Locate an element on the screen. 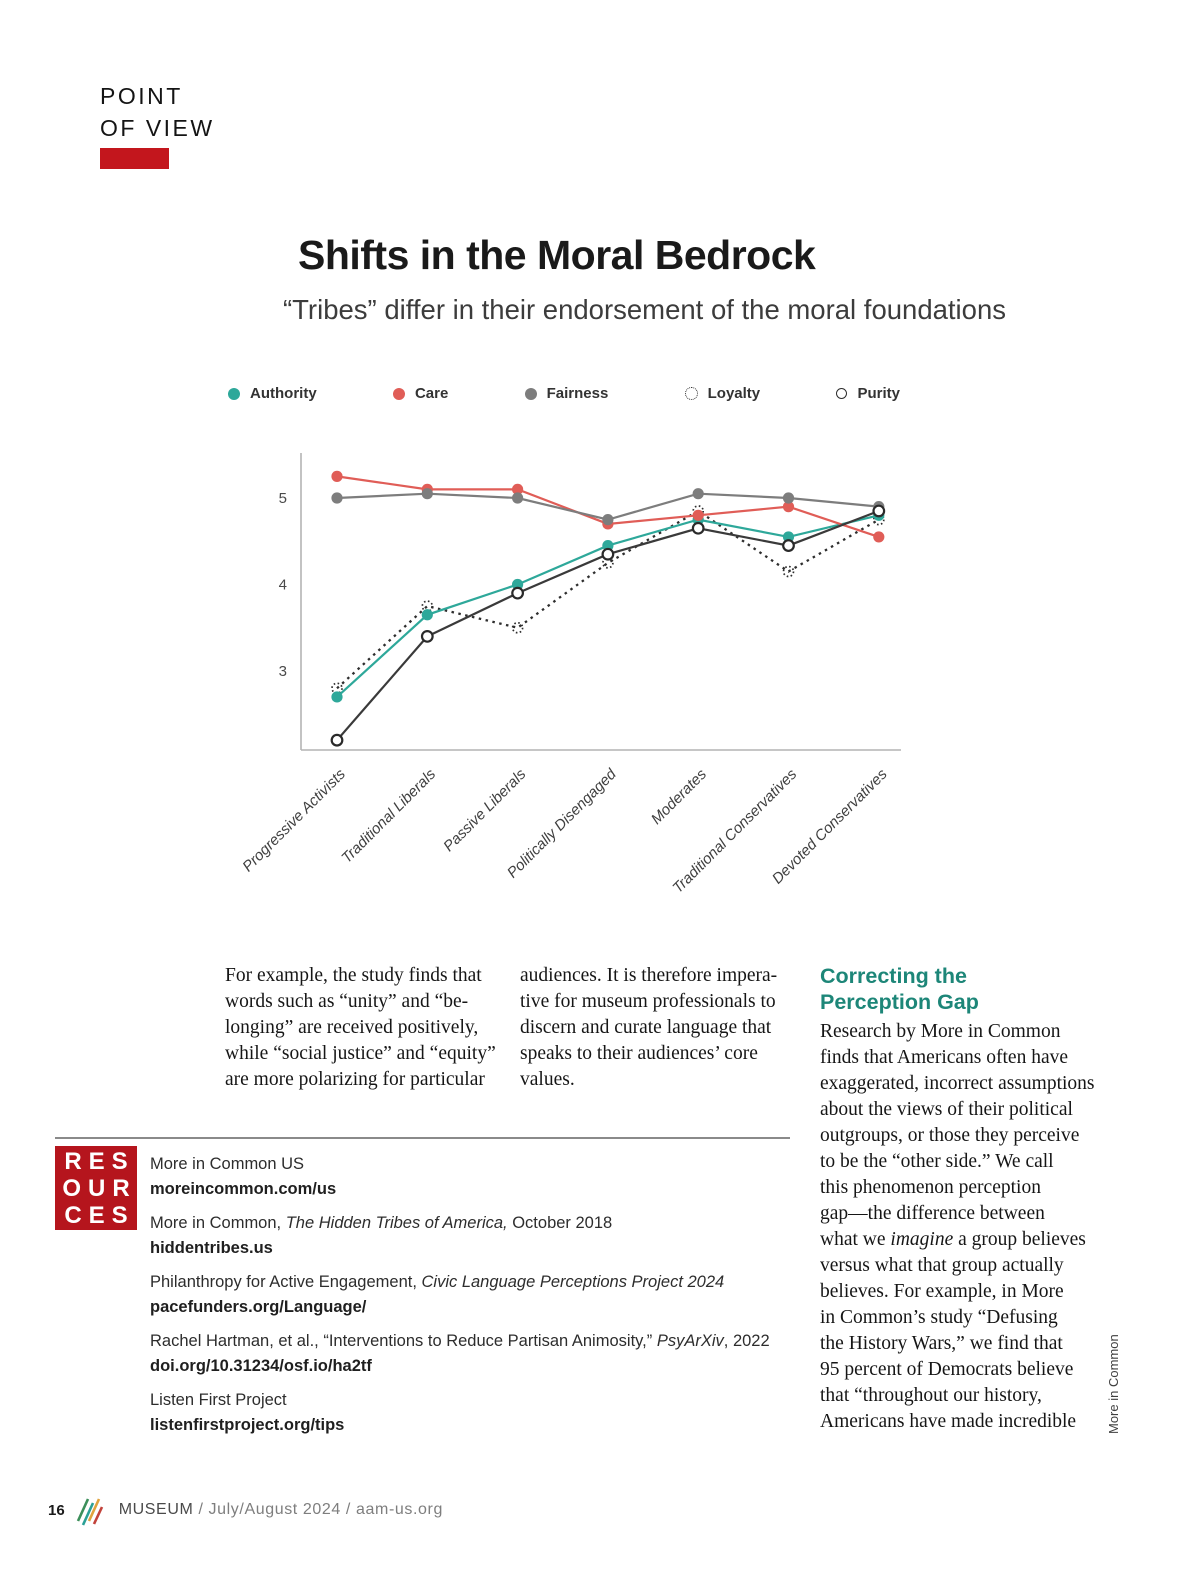 The image size is (1200, 1582). kicker-line-2: OF VIEW is located at coordinates (157, 128).